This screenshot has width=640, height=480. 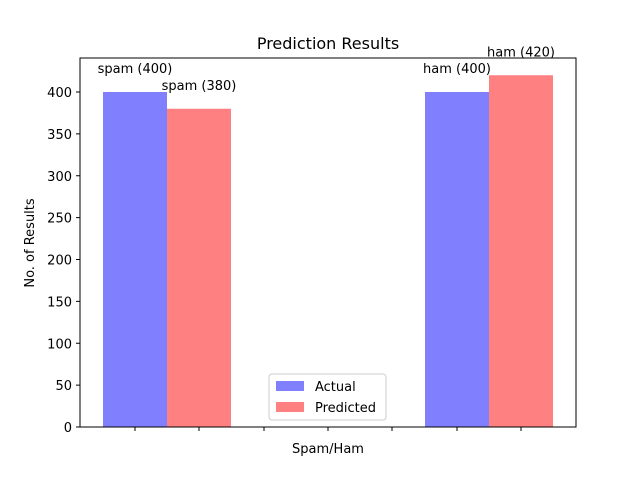 I want to click on legend-label-actual: Actual, so click(x=335, y=387).